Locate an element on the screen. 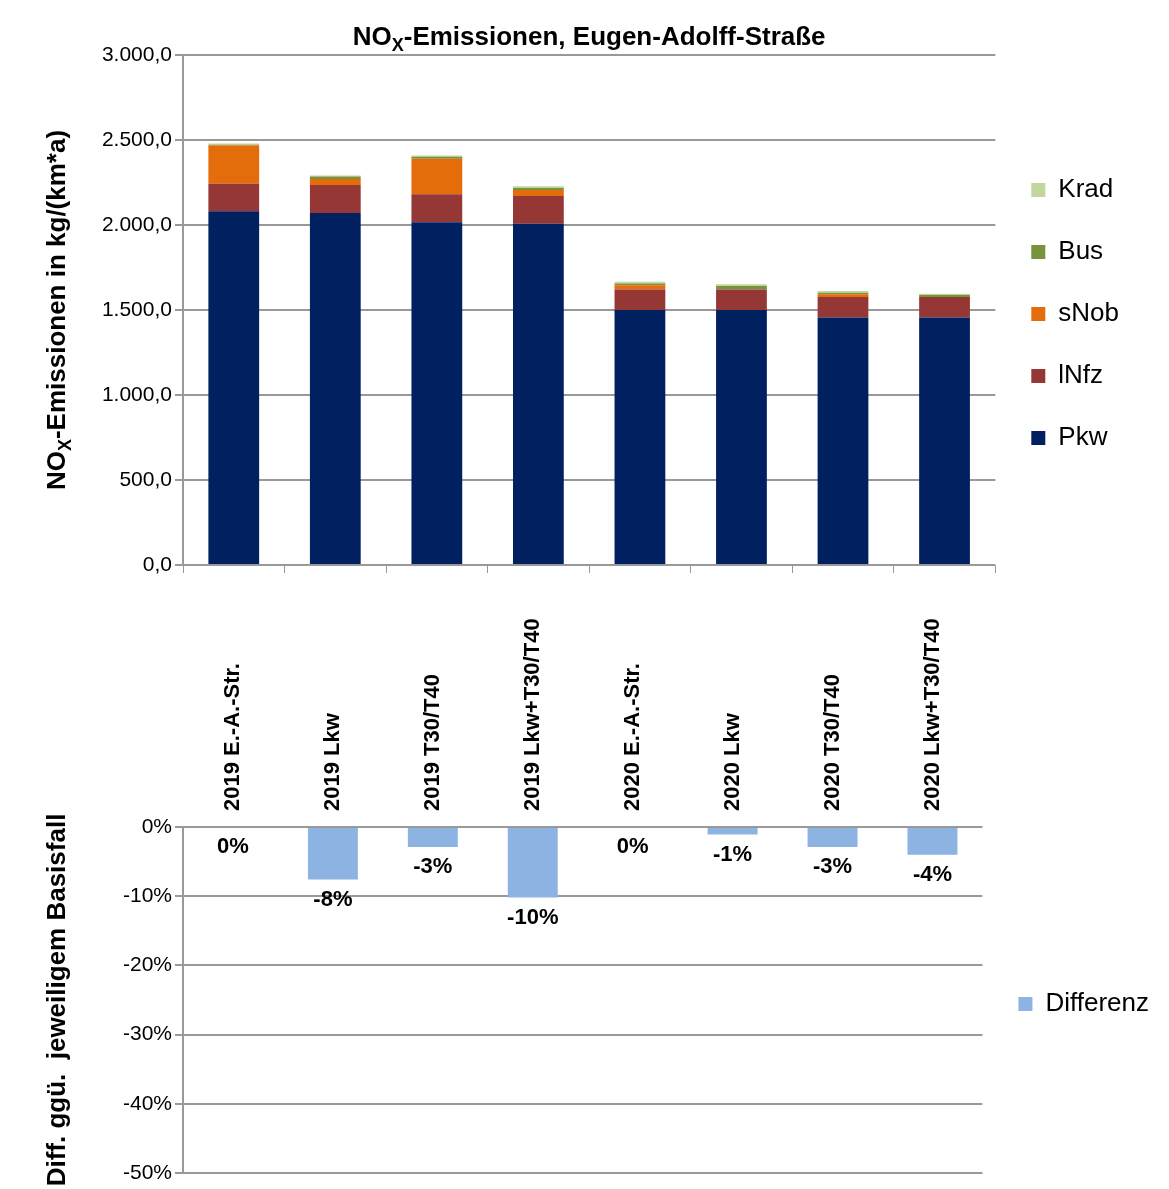 The height and width of the screenshot is (1189, 1169). legend-label: sNob is located at coordinates (1089, 312).